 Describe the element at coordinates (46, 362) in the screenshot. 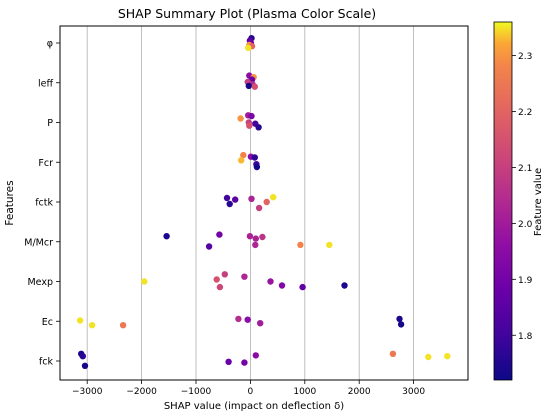

I see `feature-label: fck` at that location.